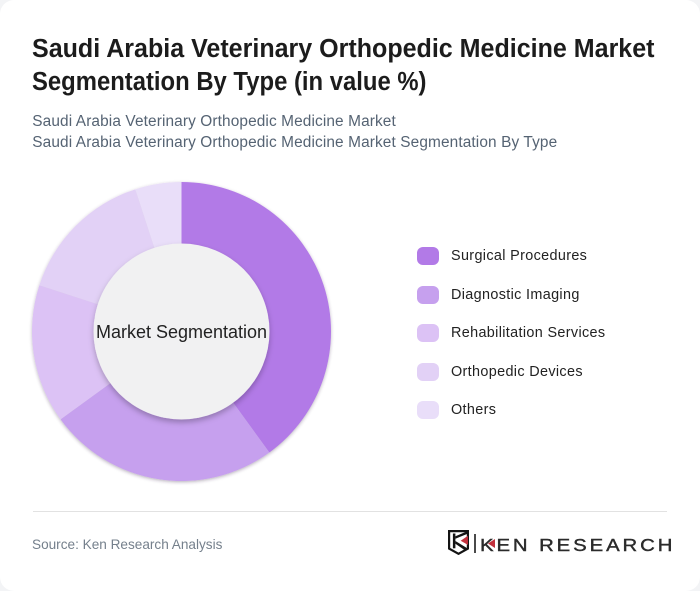 The height and width of the screenshot is (591, 700). What do you see at coordinates (181, 332) in the screenshot?
I see `svg-text: Market Segmentation` at bounding box center [181, 332].